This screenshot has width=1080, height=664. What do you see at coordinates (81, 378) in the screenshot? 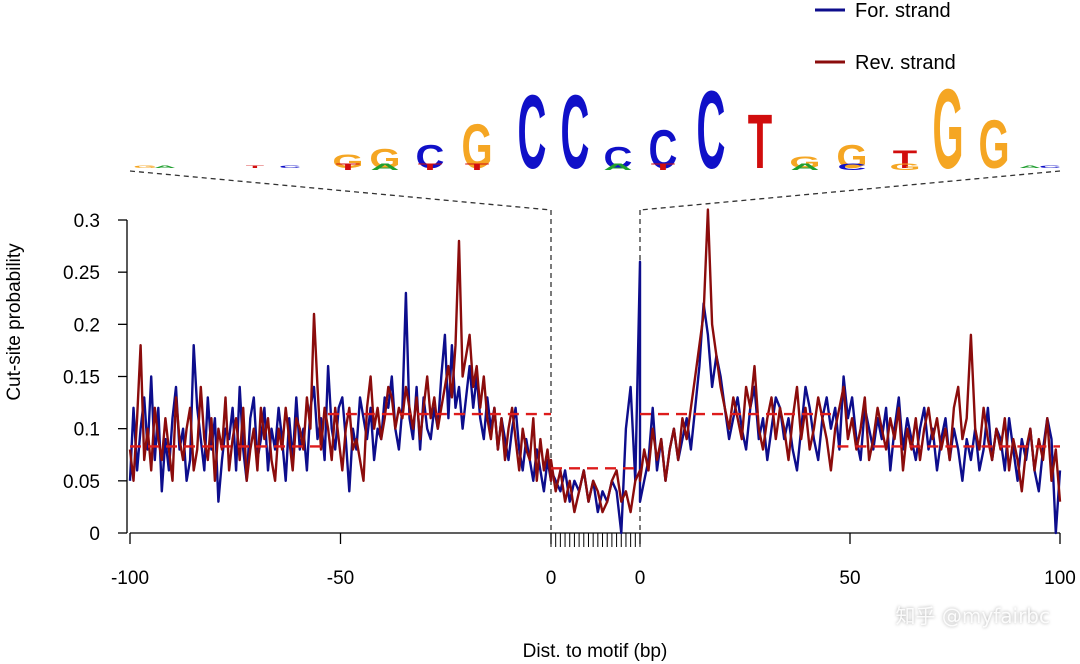
I see `y-tick-label: 0.15` at bounding box center [81, 378].